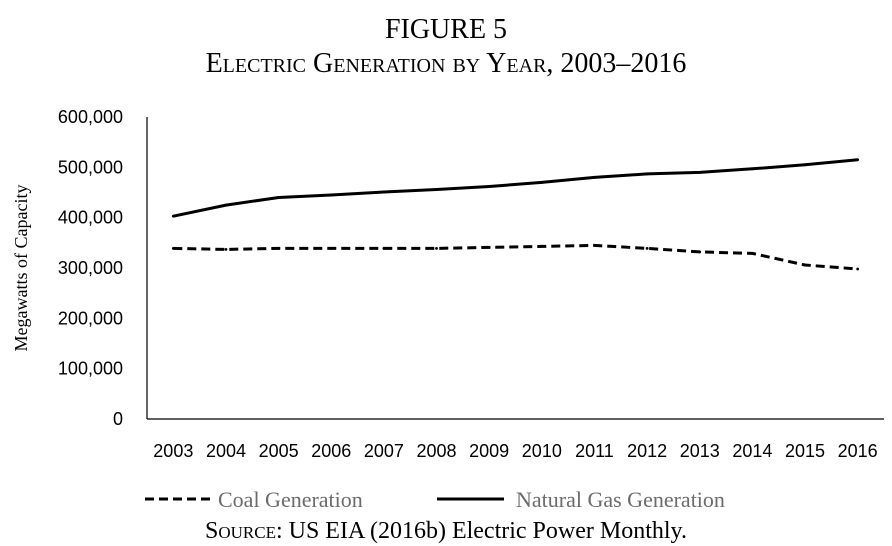 The width and height of the screenshot is (892, 546). I want to click on figure-label: FIGURE 5, so click(446, 29).